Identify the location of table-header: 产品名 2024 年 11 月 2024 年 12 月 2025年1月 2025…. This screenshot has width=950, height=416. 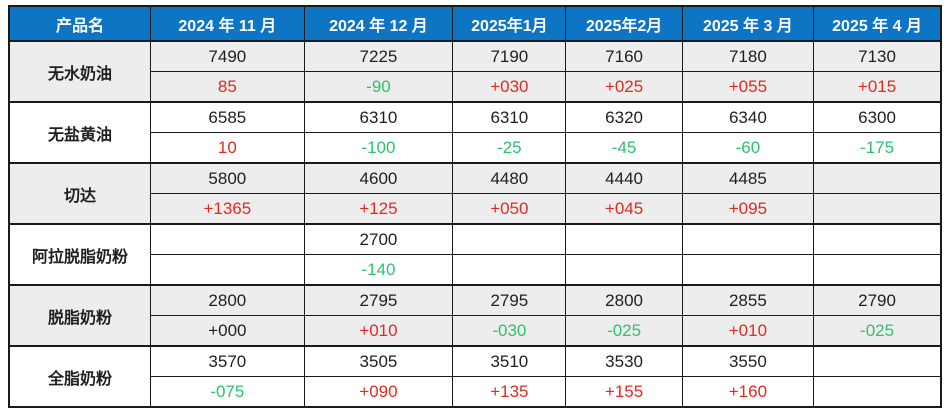
(475, 23).